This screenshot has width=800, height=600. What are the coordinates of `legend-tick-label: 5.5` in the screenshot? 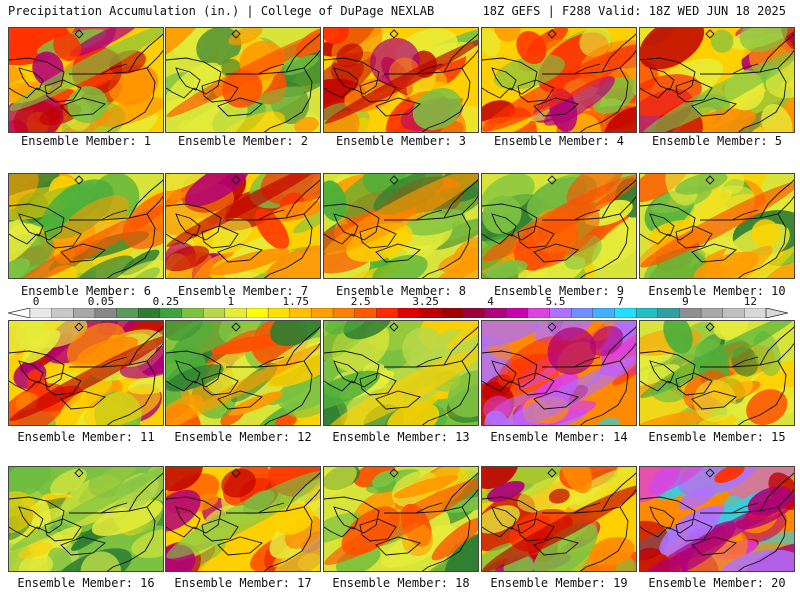 It's located at (555, 301).